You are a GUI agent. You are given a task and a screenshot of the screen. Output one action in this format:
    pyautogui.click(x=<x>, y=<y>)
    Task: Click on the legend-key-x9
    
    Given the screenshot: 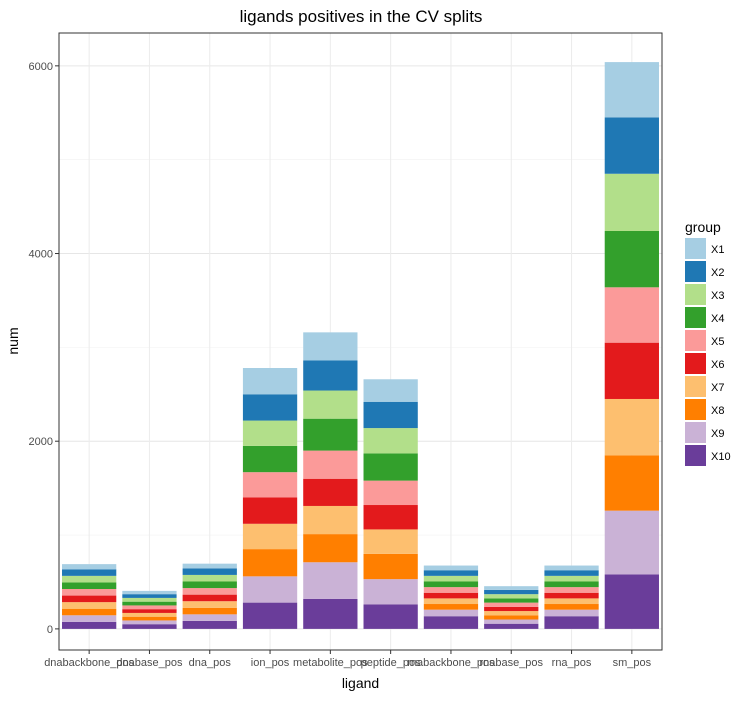 What is the action you would take?
    pyautogui.click(x=695, y=432)
    